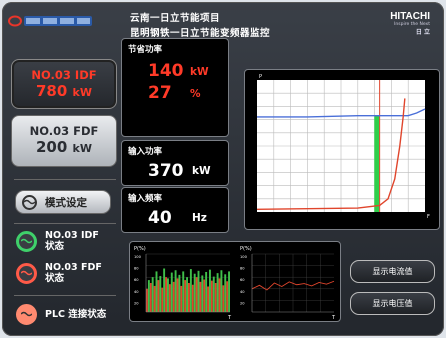 Image resolution: width=446 pixels, height=338 pixels. I want to click on power-bar-chart: P(%) 100 80 60 40 20 T, so click(183, 283).